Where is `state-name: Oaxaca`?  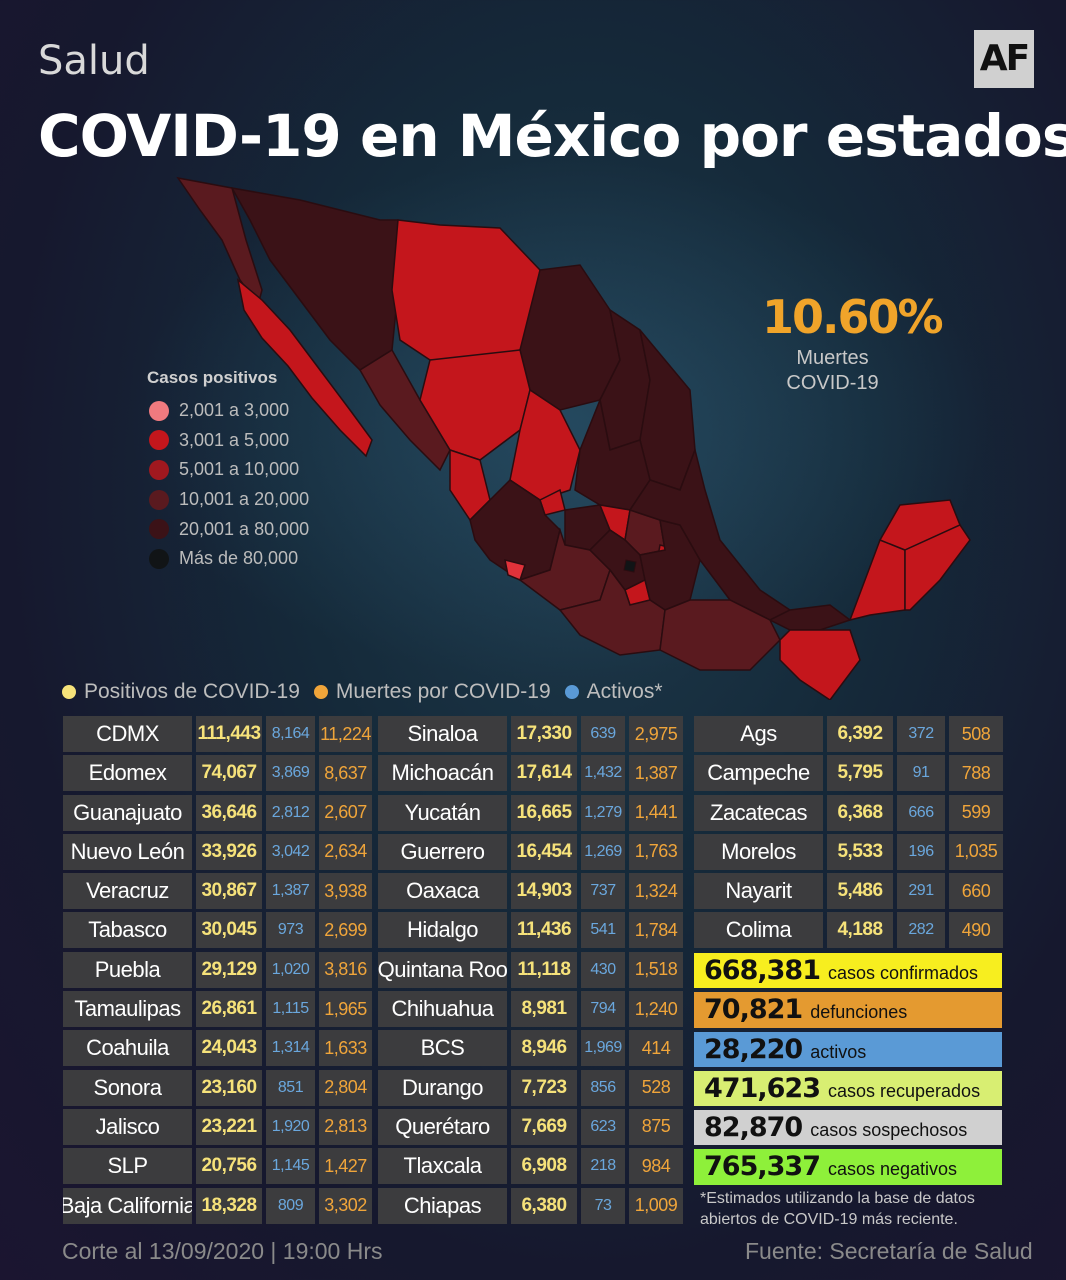
state-name: Oaxaca is located at coordinates (442, 891).